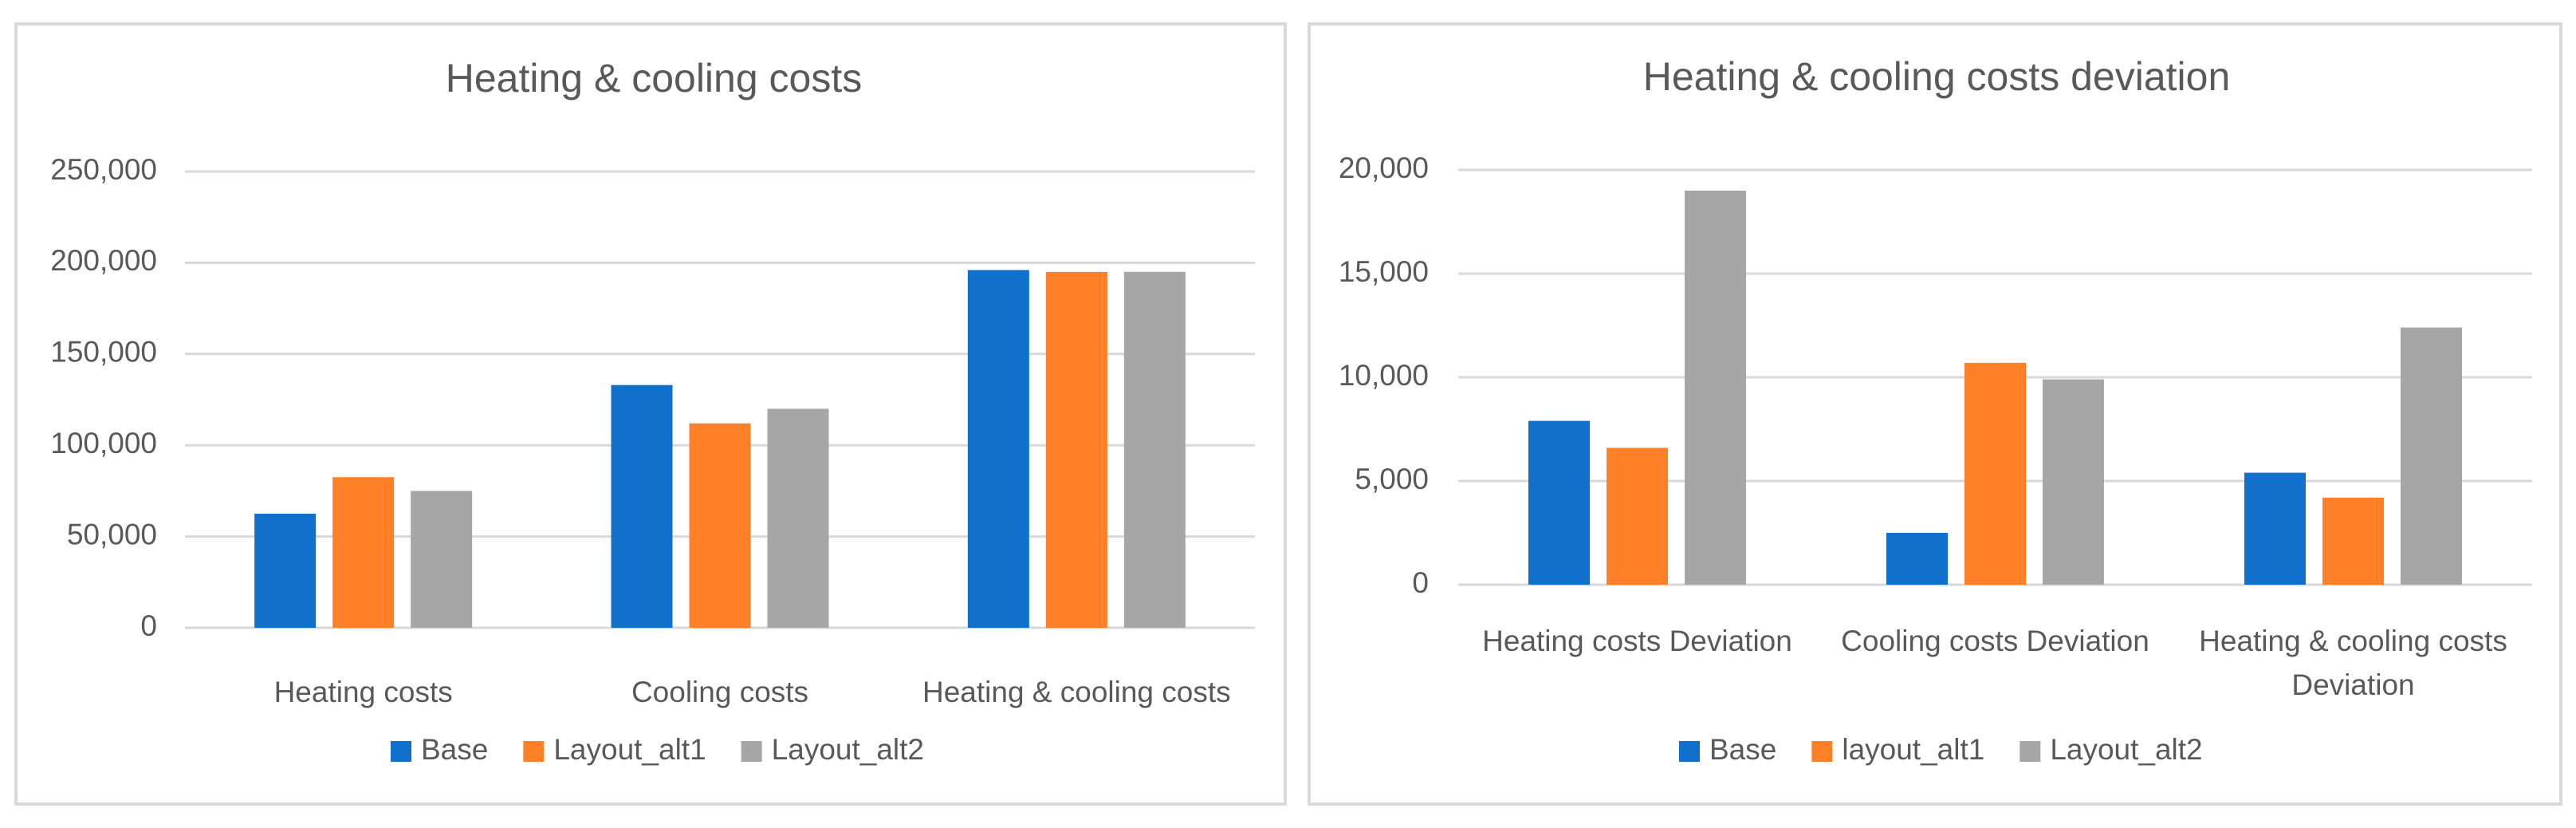 Image resolution: width=2576 pixels, height=828 pixels. What do you see at coordinates (642, 506) in the screenshot?
I see `chart1-bar-base-cooling-costs` at bounding box center [642, 506].